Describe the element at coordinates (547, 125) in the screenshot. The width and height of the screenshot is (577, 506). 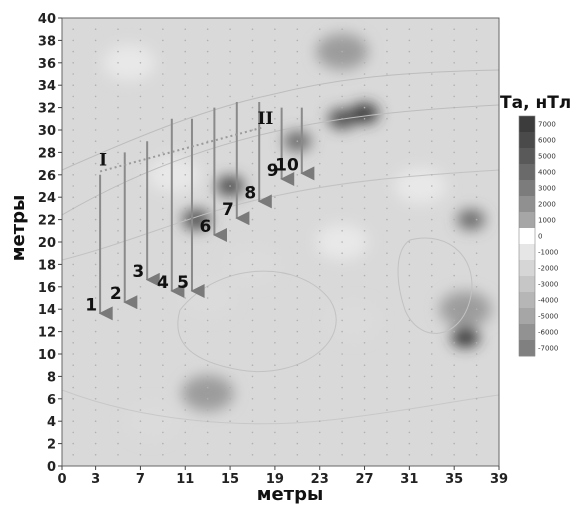
I see `colorbar-tick-label: 7000` at that location.